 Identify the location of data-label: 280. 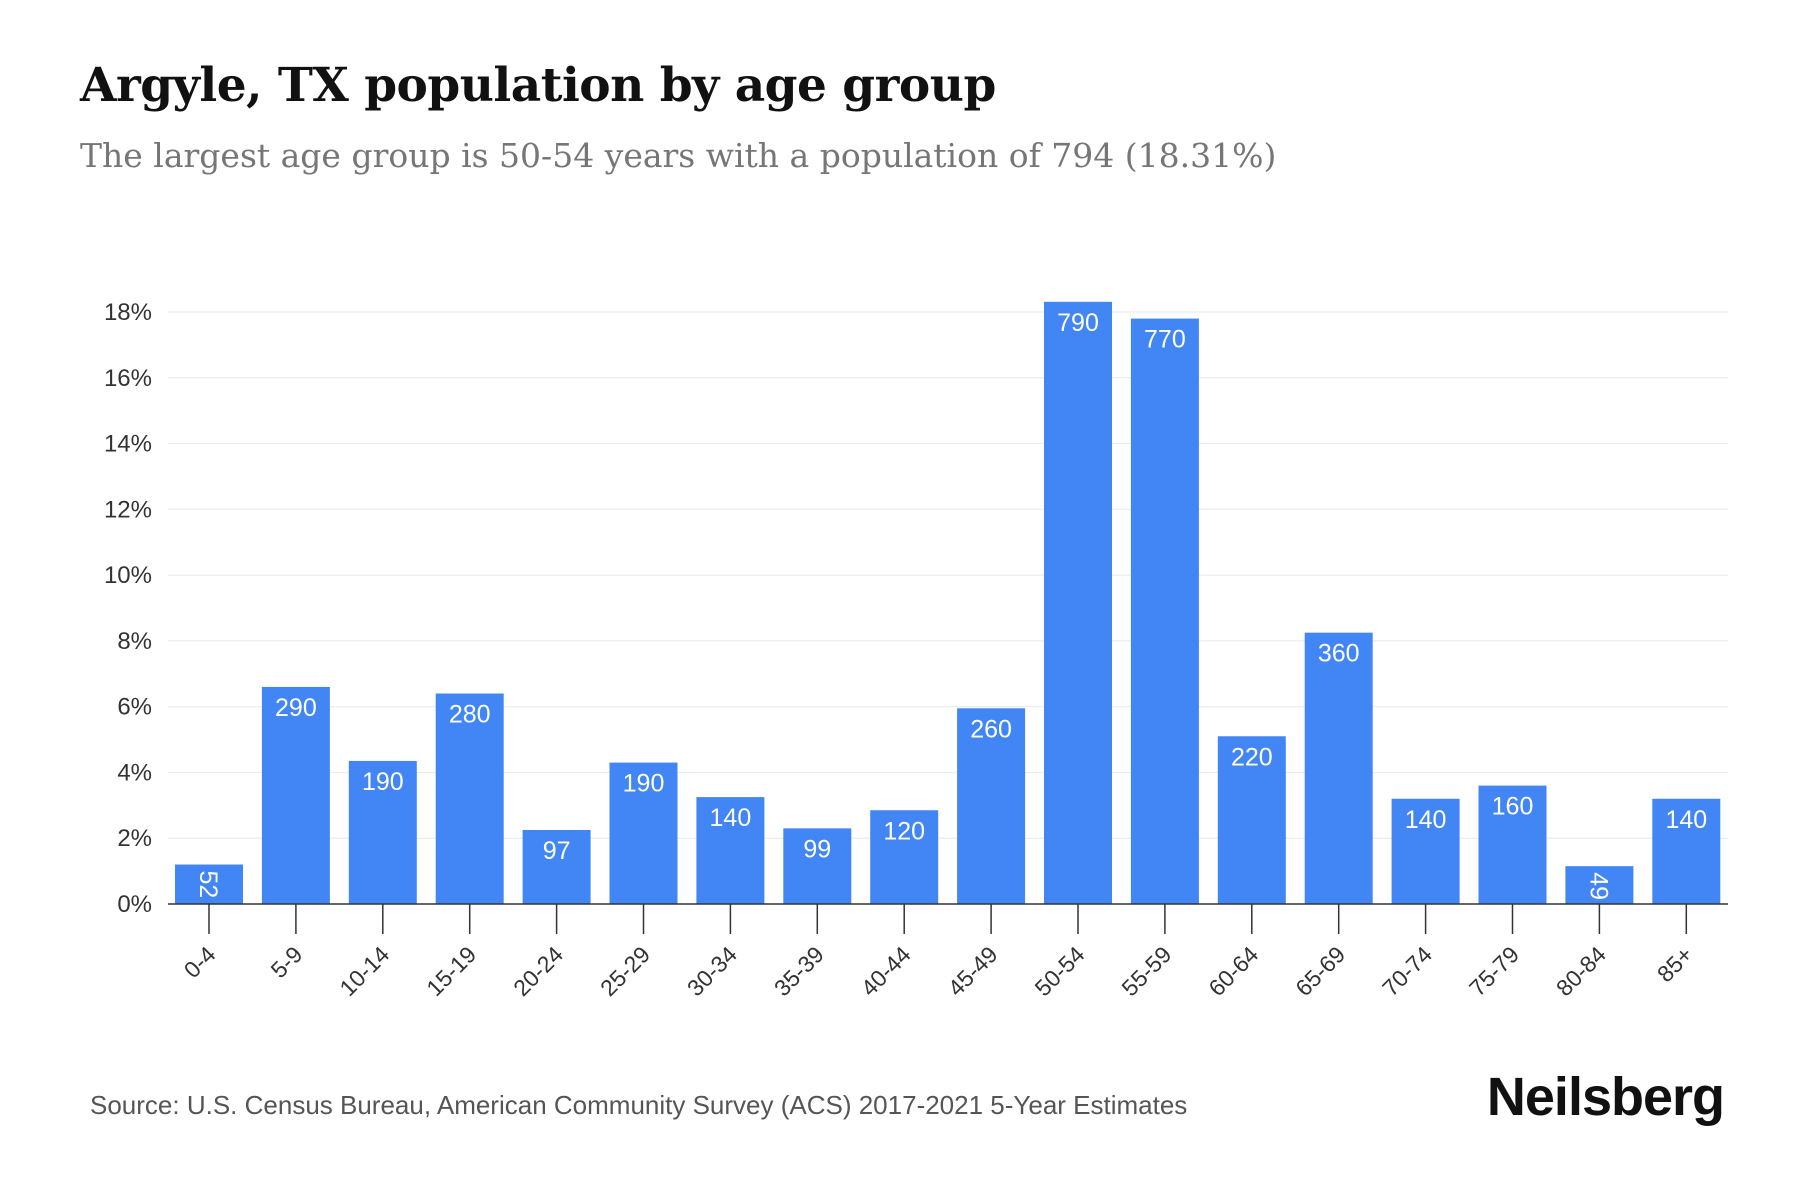
(470, 715).